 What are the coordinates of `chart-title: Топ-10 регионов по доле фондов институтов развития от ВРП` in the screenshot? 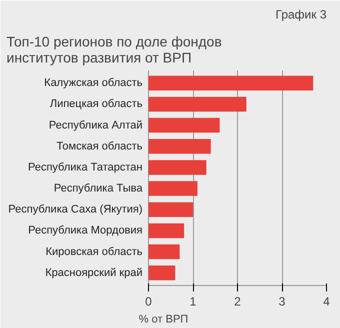 It's located at (114, 50).